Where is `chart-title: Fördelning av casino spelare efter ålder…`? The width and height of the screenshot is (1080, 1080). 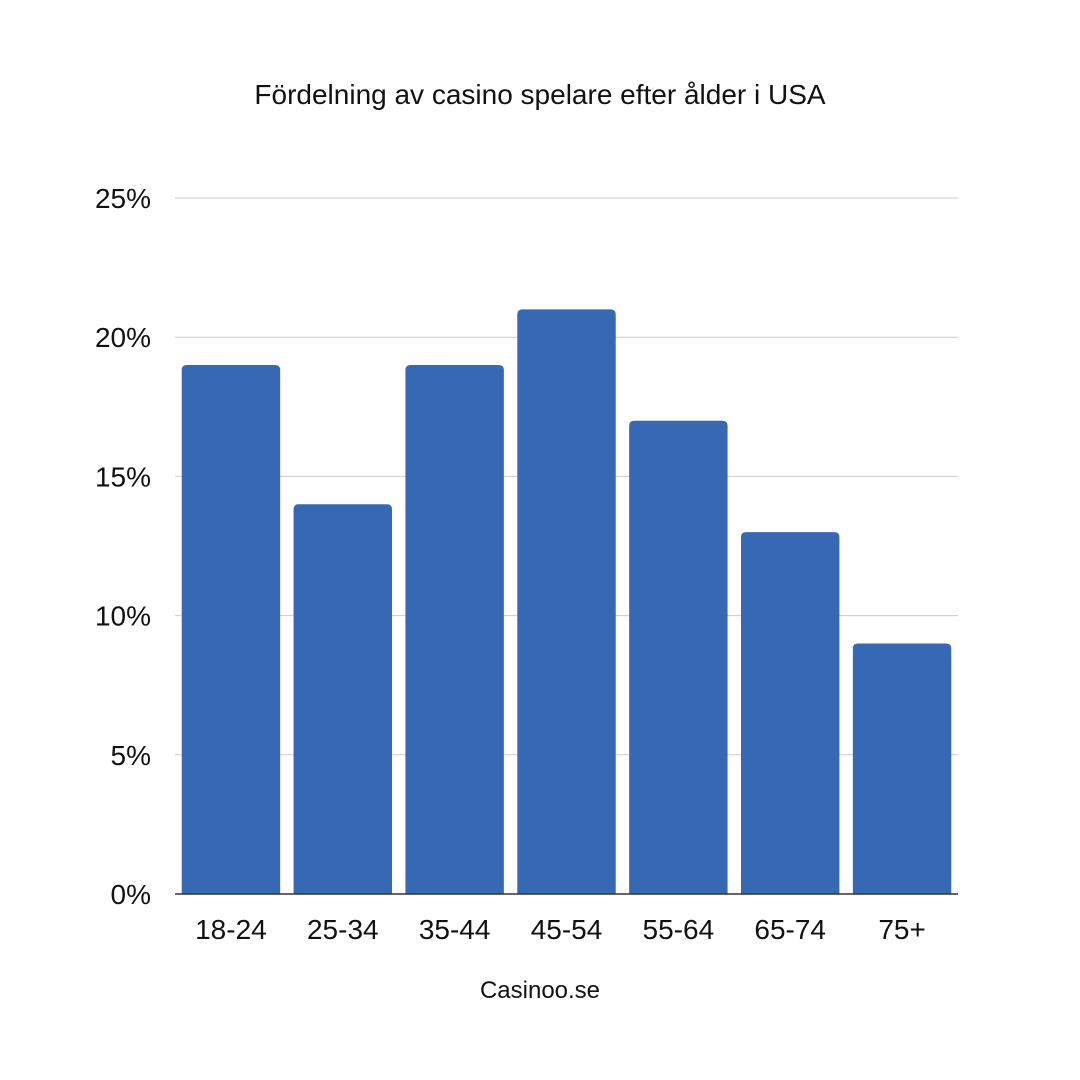 chart-title: Fördelning av casino spelare efter ålder… is located at coordinates (540, 94).